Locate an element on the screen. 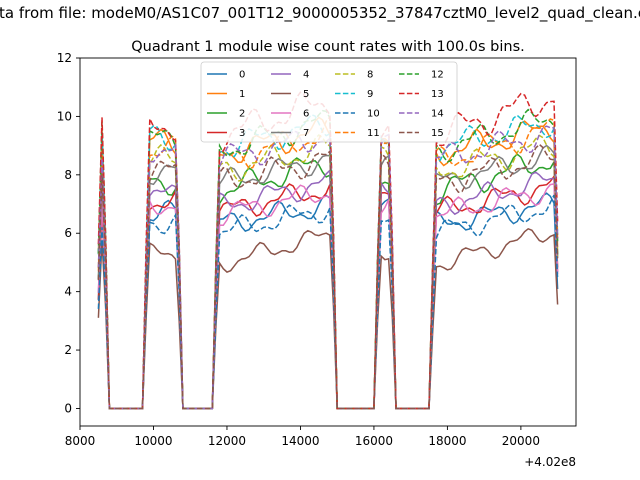  legend-label-10: 10 is located at coordinates (373, 114).